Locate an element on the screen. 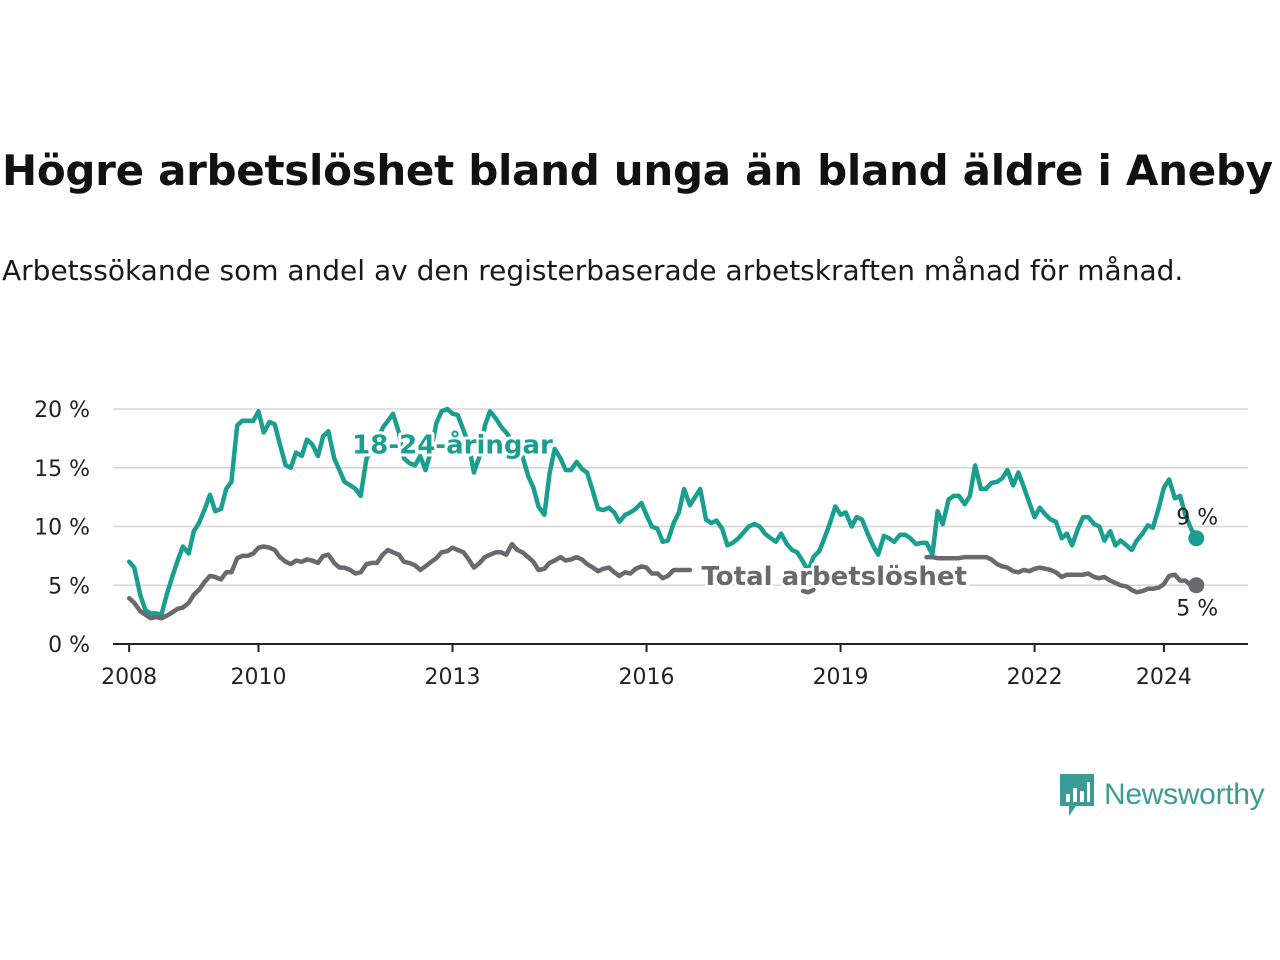  y-axis-ticks: 0 % 5 % 10 % 15 % 20 % is located at coordinates (62, 528).